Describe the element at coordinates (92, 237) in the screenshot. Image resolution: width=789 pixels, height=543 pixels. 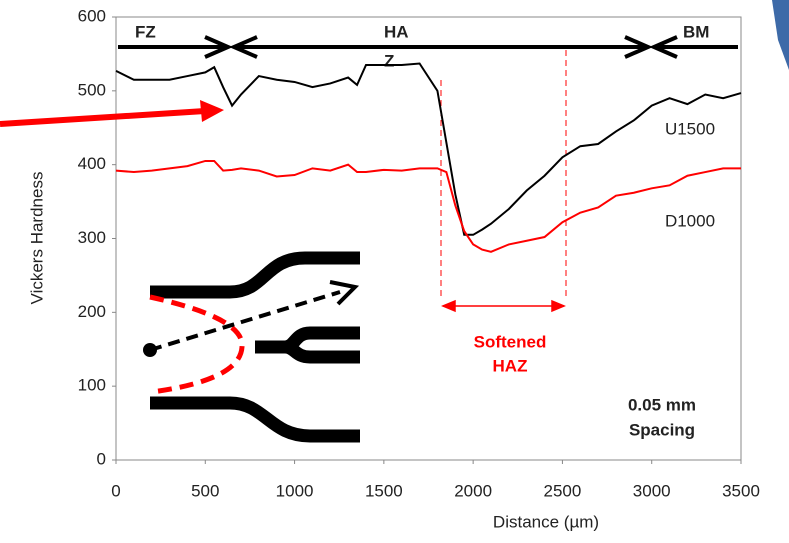
I see `y-tick-label: 300` at that location.